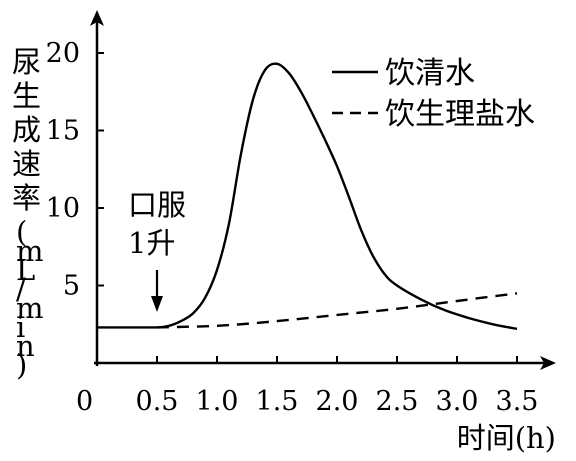 This screenshot has height=461, width=576. Describe the element at coordinates (157, 205) in the screenshot. I see `annotation-line1: 口服` at that location.